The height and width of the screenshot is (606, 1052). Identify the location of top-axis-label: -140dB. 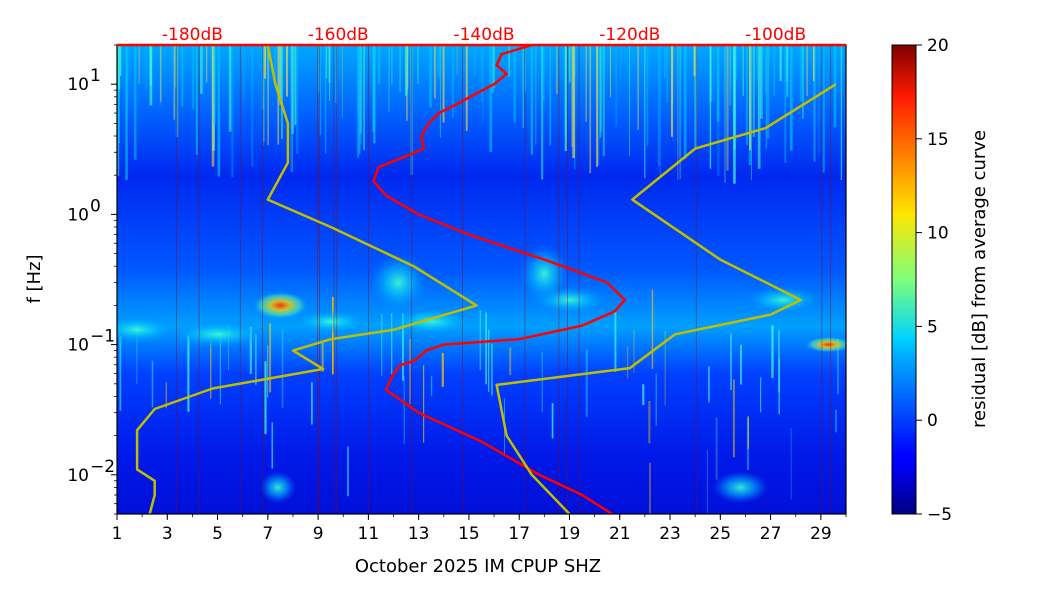
(483, 35).